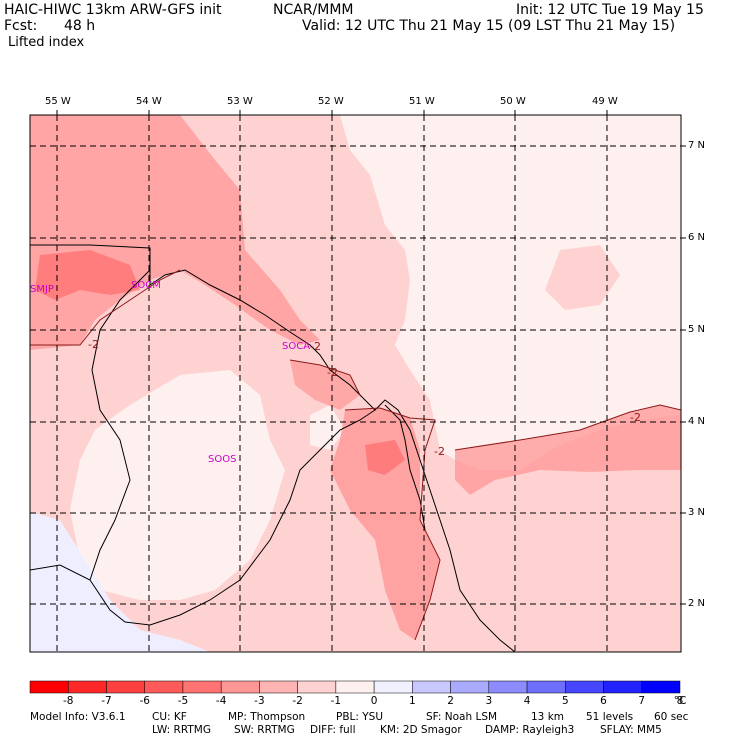 The image size is (740, 740). I want to click on lon-label-54w: 54 W, so click(149, 101).